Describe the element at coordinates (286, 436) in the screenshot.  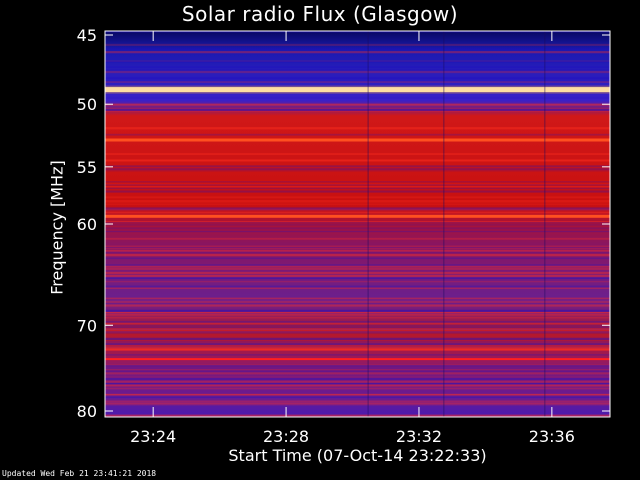
I see `x-tick-label: 23:28` at that location.